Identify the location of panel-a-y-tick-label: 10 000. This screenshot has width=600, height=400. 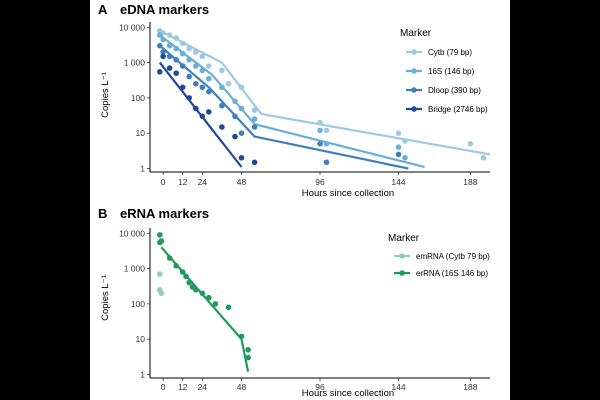
(132, 27).